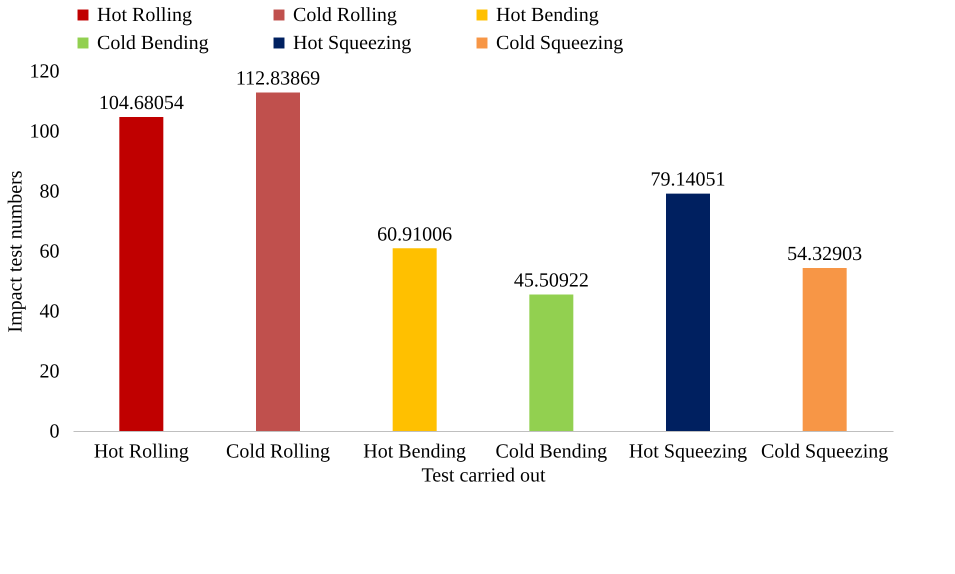  Describe the element at coordinates (50, 371) in the screenshot. I see `y-tick-label: 20` at that location.